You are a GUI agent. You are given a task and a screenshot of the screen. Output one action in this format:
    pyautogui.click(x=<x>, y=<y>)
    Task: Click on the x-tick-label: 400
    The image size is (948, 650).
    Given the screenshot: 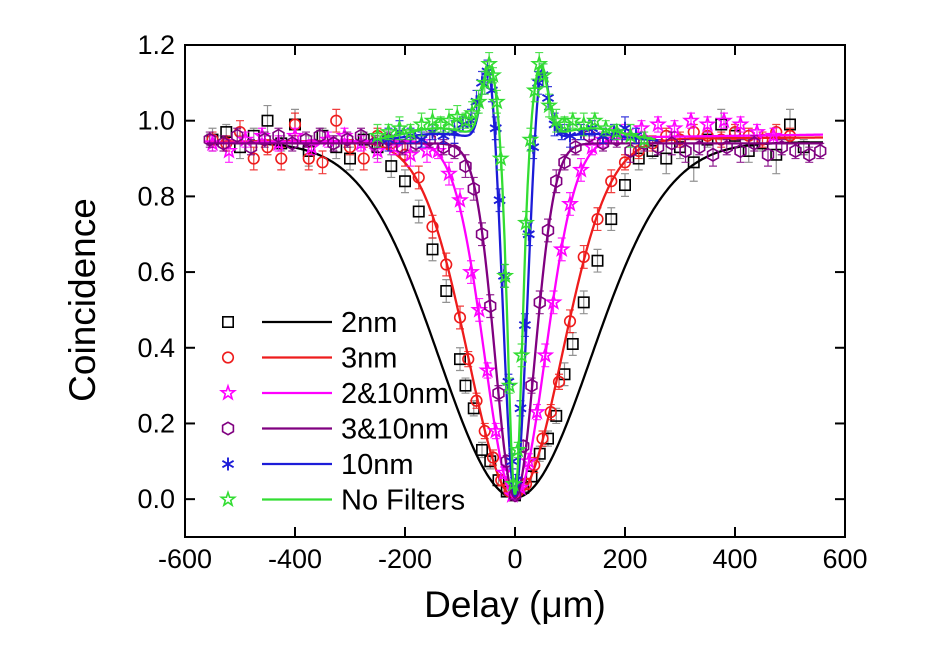 What is the action you would take?
    pyautogui.click(x=734, y=559)
    